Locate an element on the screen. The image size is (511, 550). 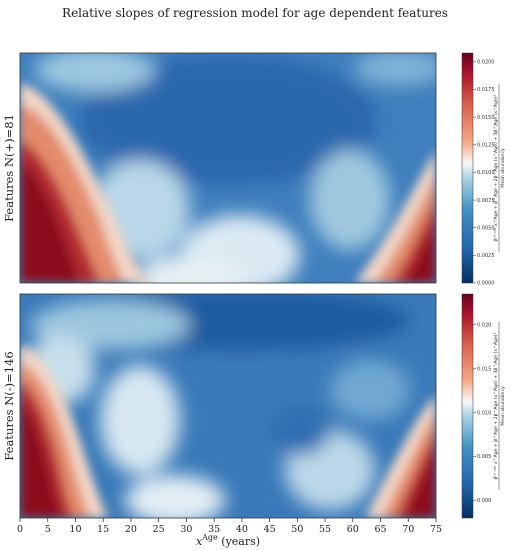
x-tick-label: 30 is located at coordinates (186, 529).